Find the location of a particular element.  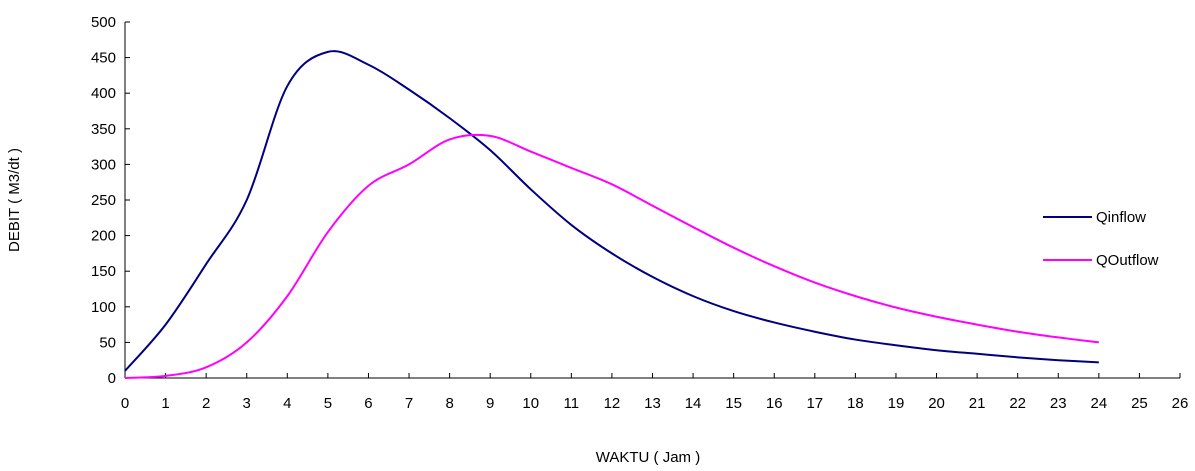

x-tick-label: 9 is located at coordinates (490, 403).